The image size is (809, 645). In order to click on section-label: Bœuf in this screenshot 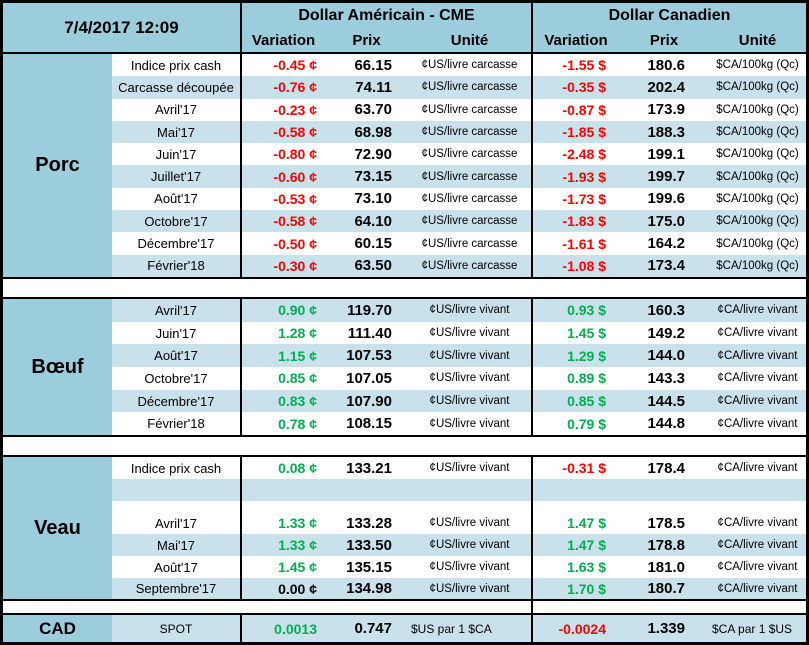, I will do `click(57, 367)`.